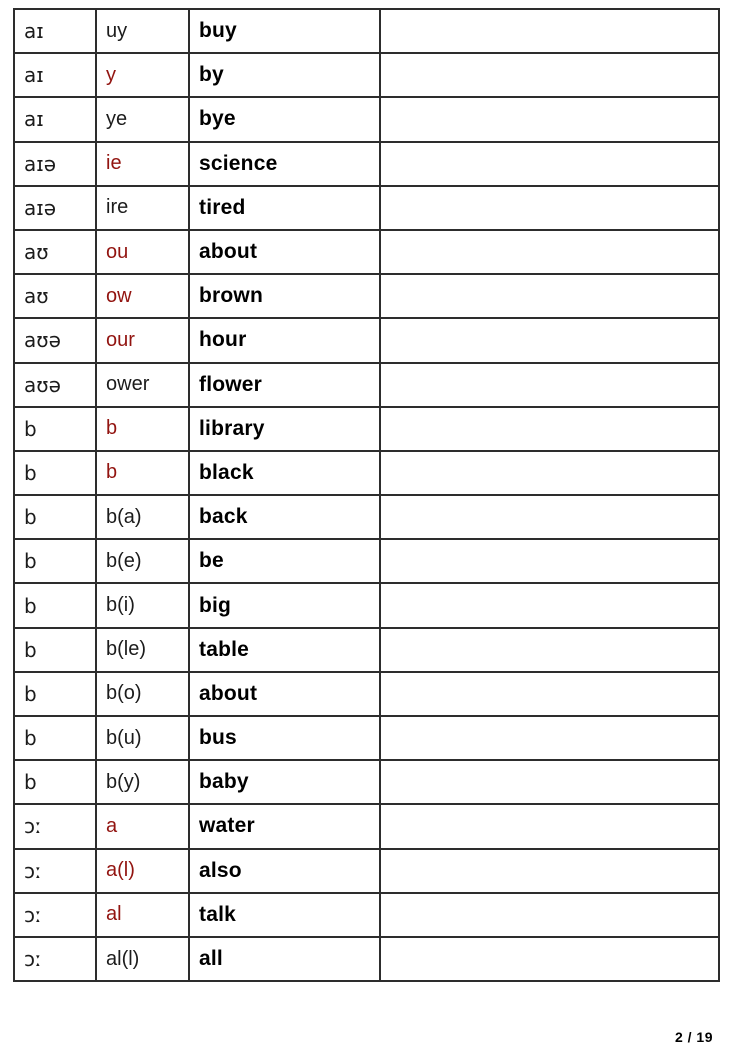 The height and width of the screenshot is (1056, 730). What do you see at coordinates (284, 31) in the screenshot?
I see `word-cell: buy` at bounding box center [284, 31].